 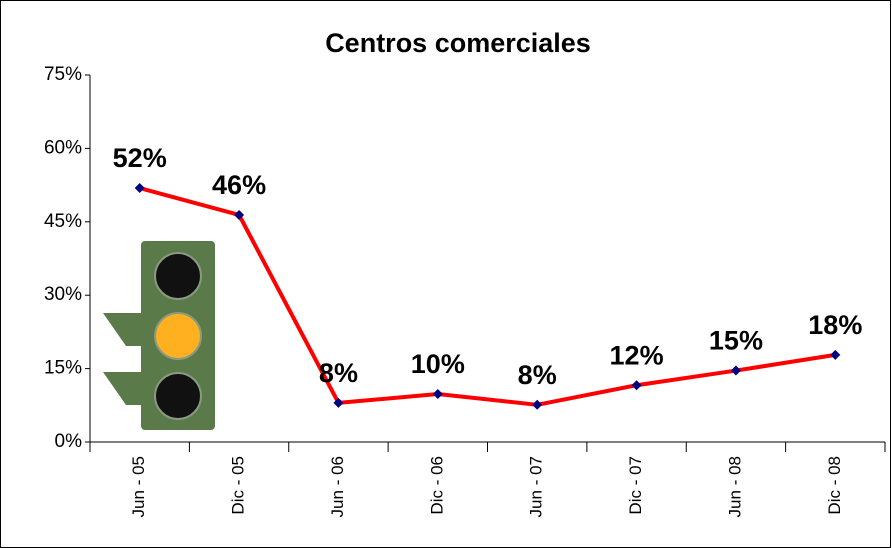 What do you see at coordinates (736, 341) in the screenshot?
I see `data-label: 15%` at bounding box center [736, 341].